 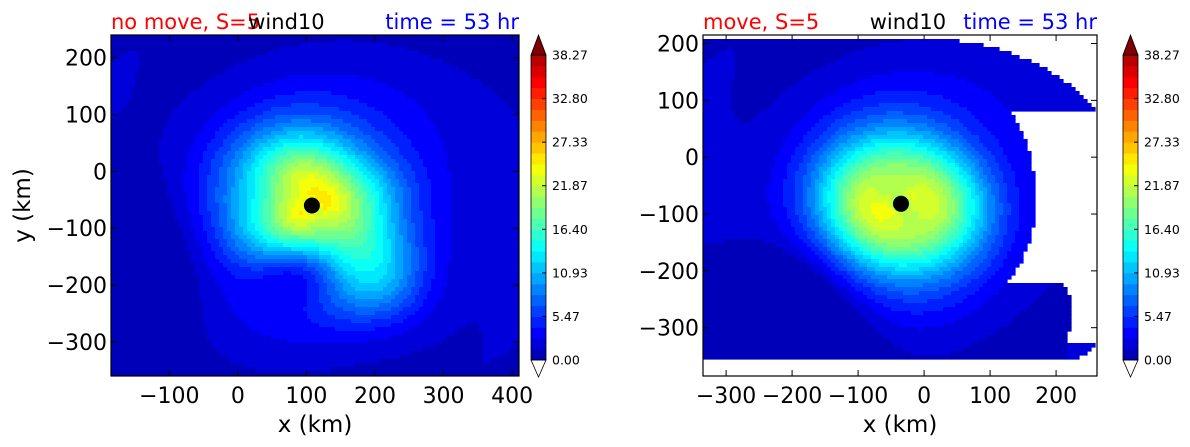 What do you see at coordinates (185, 22) in the screenshot?
I see `title-left: no move, S=5` at bounding box center [185, 22].